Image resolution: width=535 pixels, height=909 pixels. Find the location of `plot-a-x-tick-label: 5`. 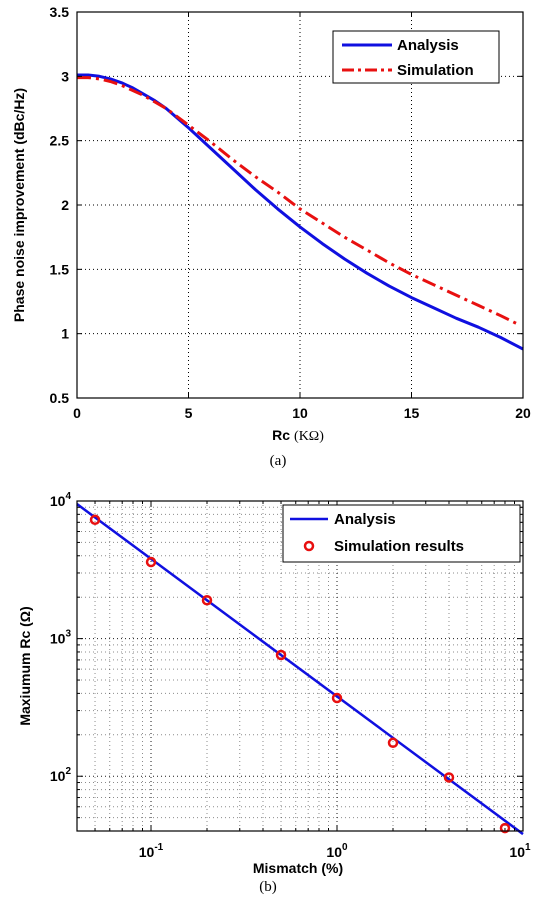

plot-a-x-tick-label: 5 is located at coordinates (189, 413).